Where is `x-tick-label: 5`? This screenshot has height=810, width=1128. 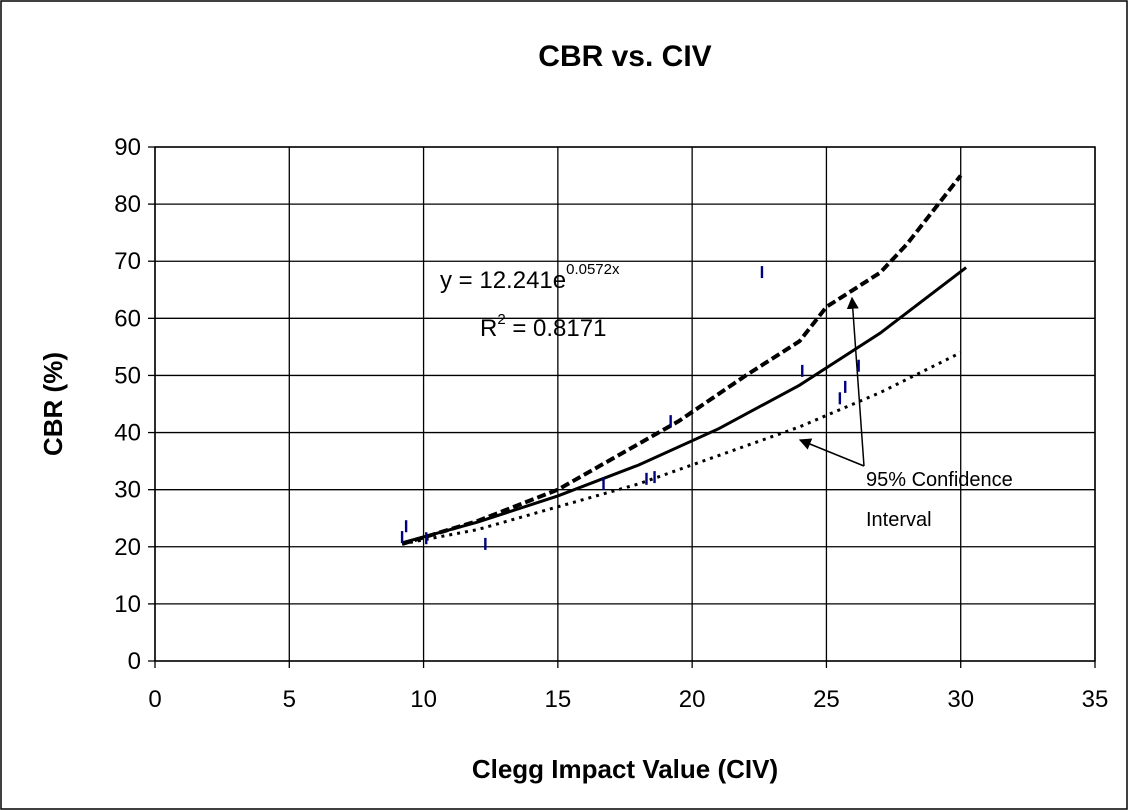 x-tick-label: 5 is located at coordinates (289, 699).